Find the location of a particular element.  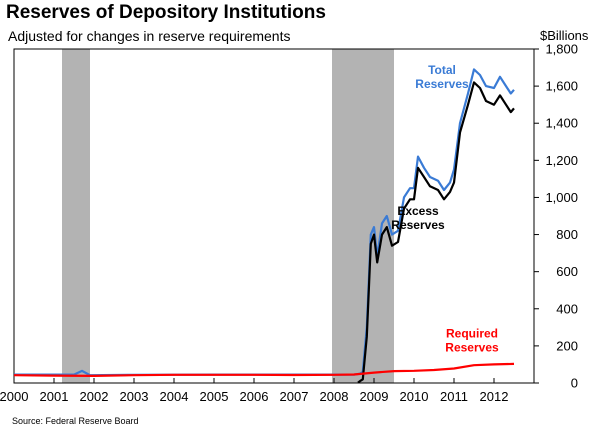

chart-title: Reserves of Depository Institutions is located at coordinates (166, 12).